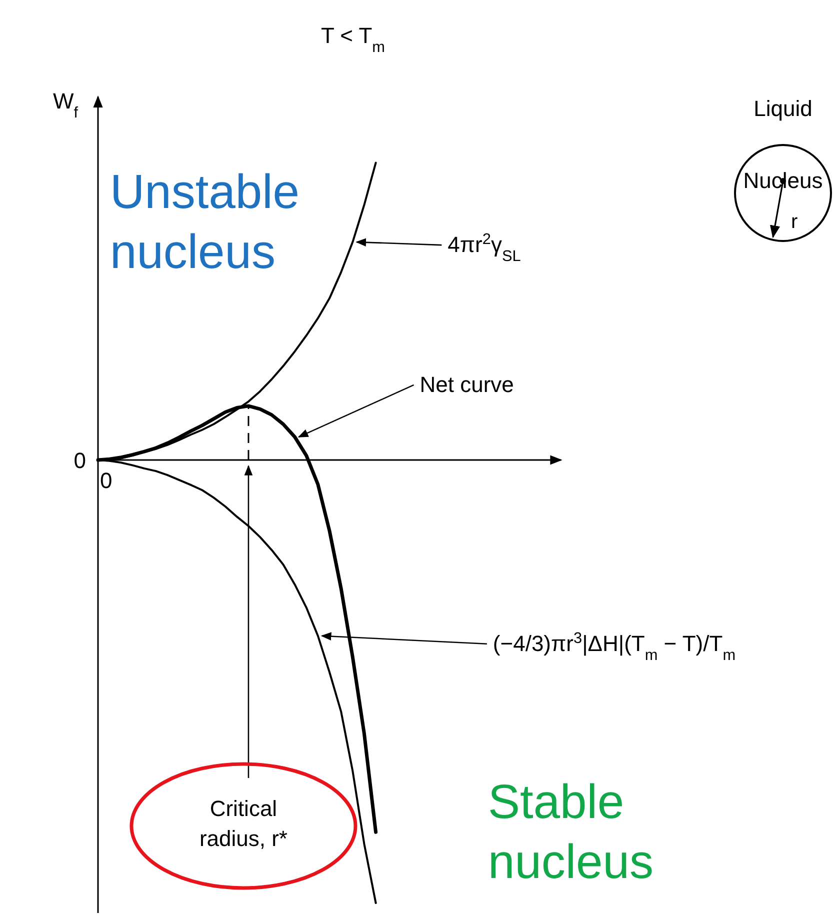 Image resolution: width=840 pixels, height=918 pixels. Describe the element at coordinates (243, 823) in the screenshot. I see `annotation: Critical radius, r*` at that location.